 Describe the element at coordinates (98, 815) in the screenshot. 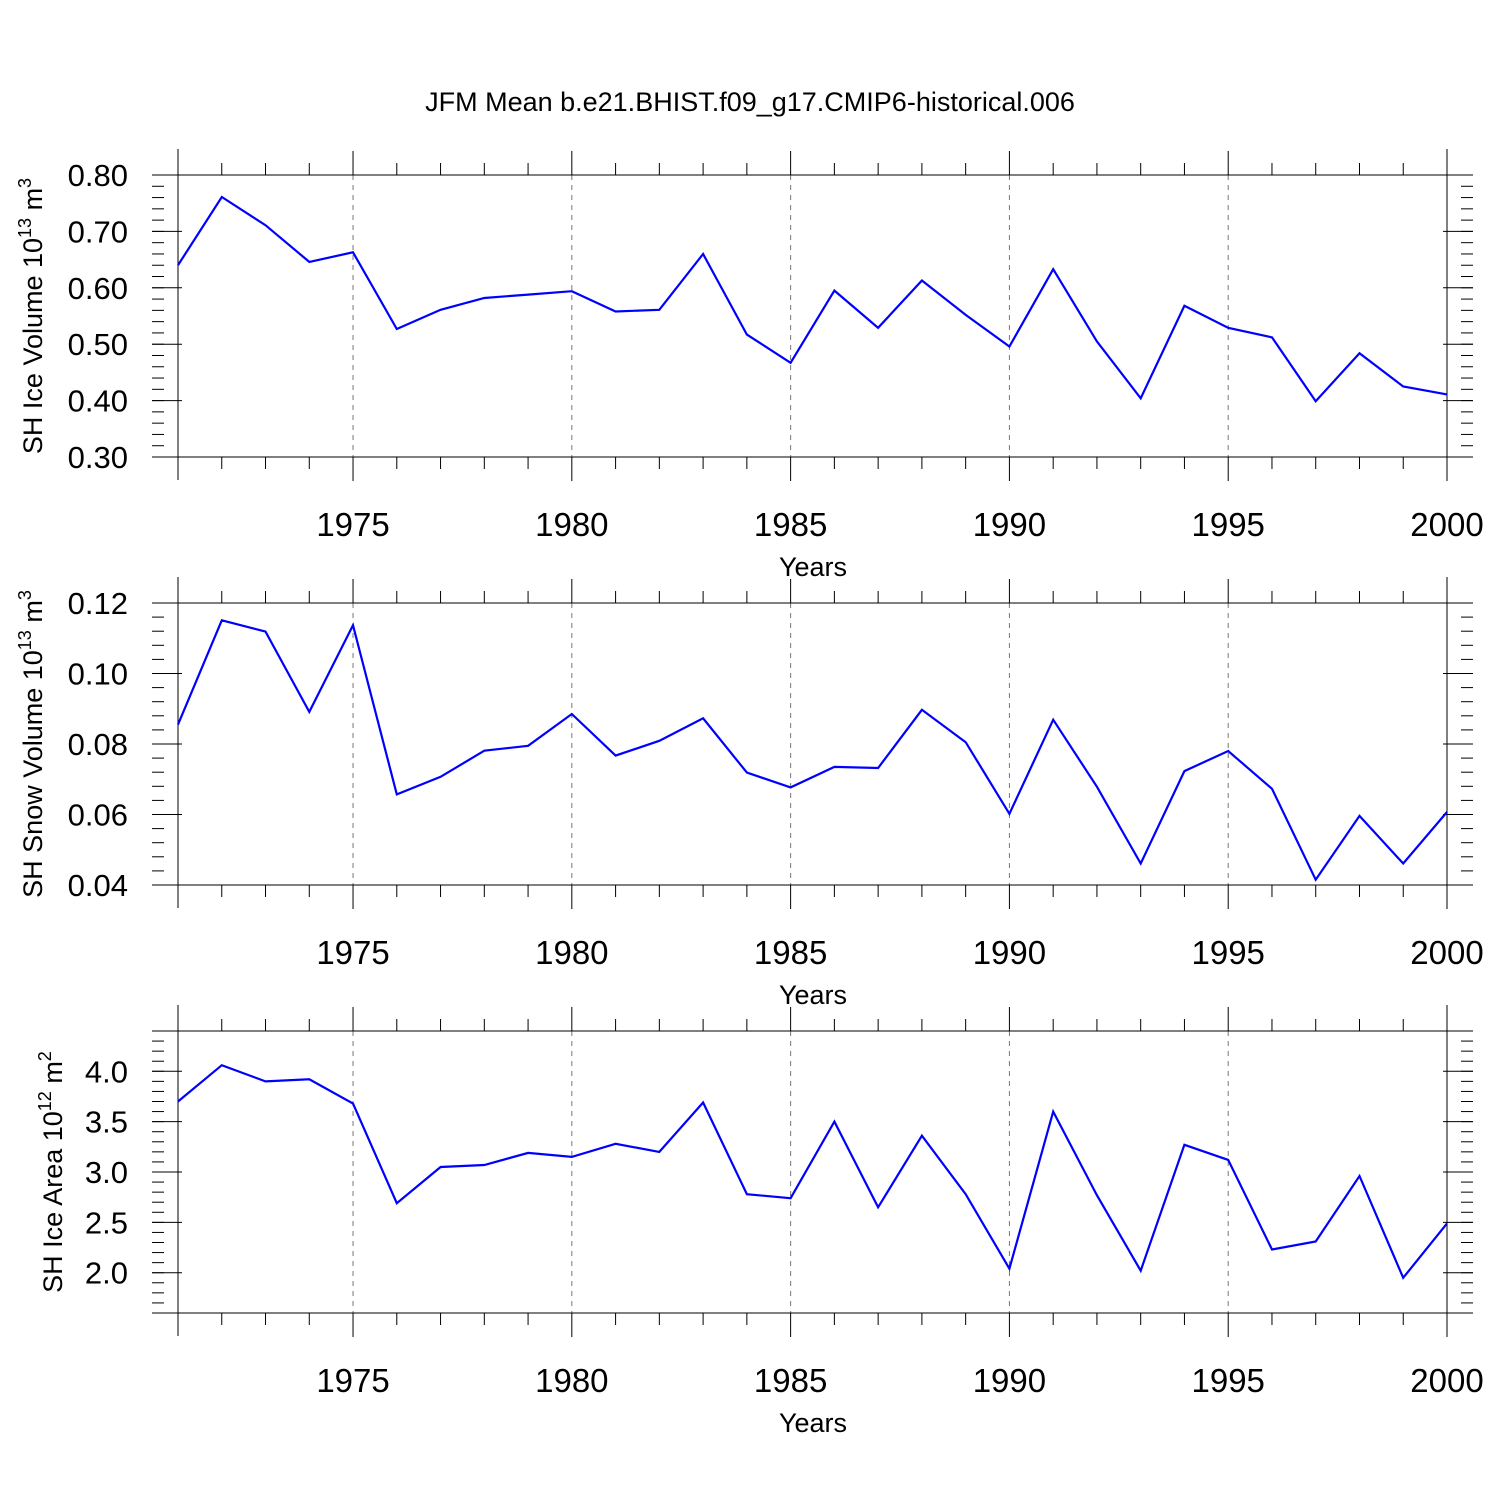

I see `y-tick-label: 0.06` at that location.